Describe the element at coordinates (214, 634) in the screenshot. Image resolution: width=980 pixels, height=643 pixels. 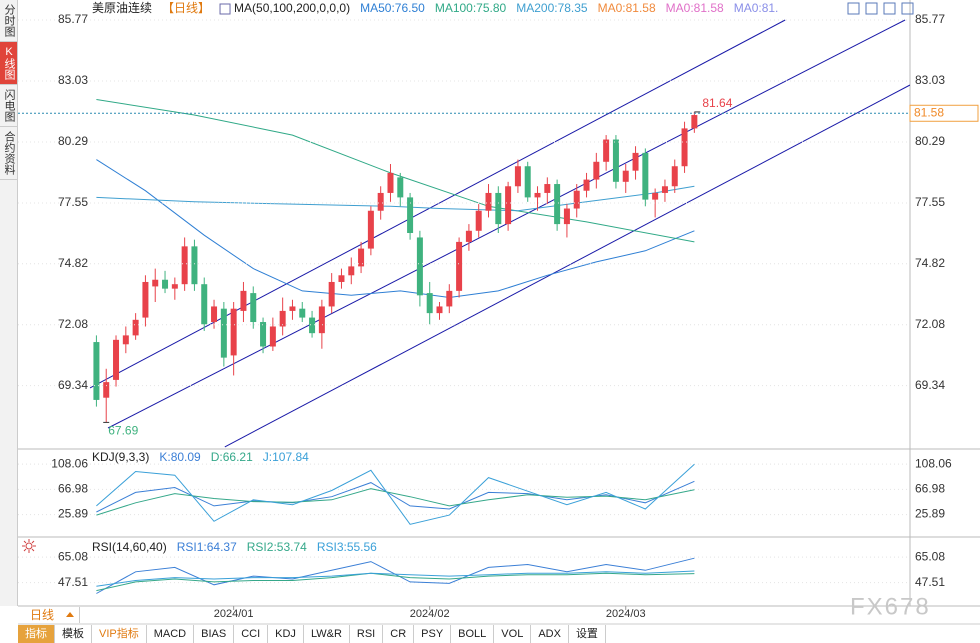
I see `indicator-tab: BIAS` at that location.